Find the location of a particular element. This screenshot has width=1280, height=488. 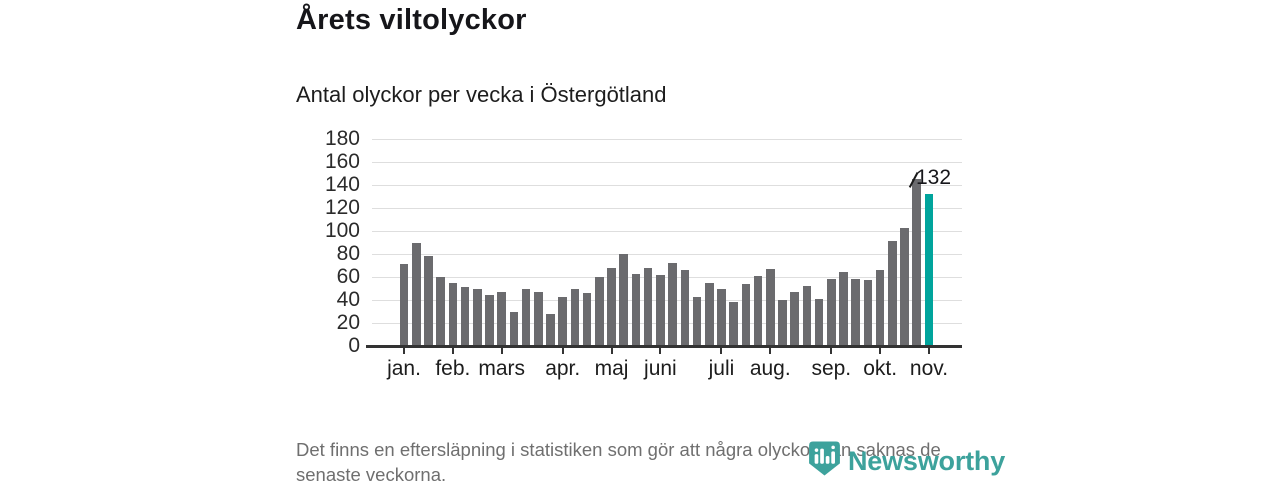

month-tick-maj is located at coordinates (611, 350).